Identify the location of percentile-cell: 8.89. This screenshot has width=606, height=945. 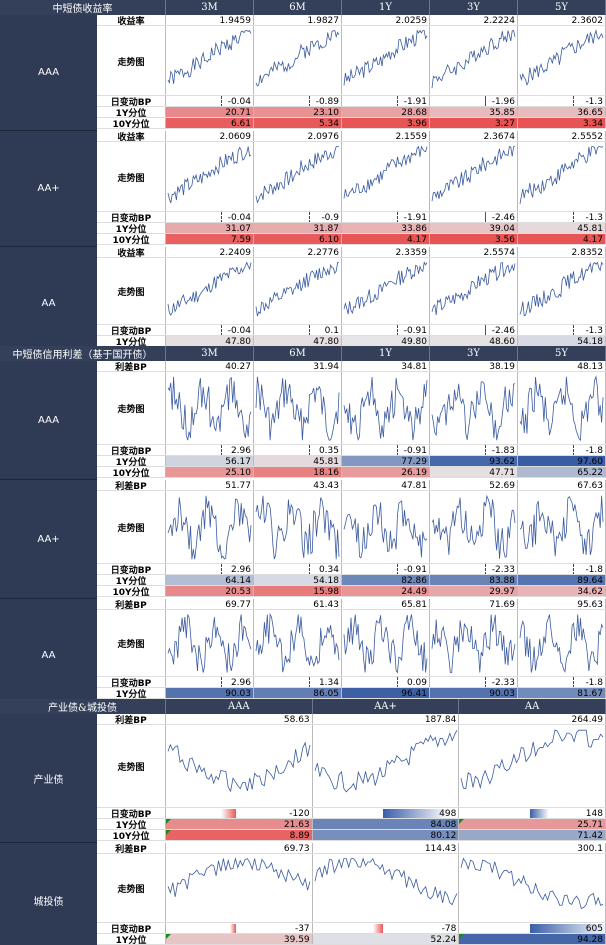
(239, 835).